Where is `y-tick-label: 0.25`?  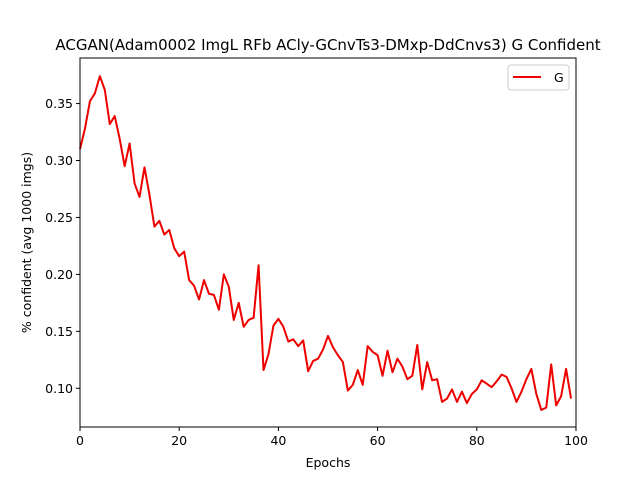 y-tick-label: 0.25 is located at coordinates (59, 217).